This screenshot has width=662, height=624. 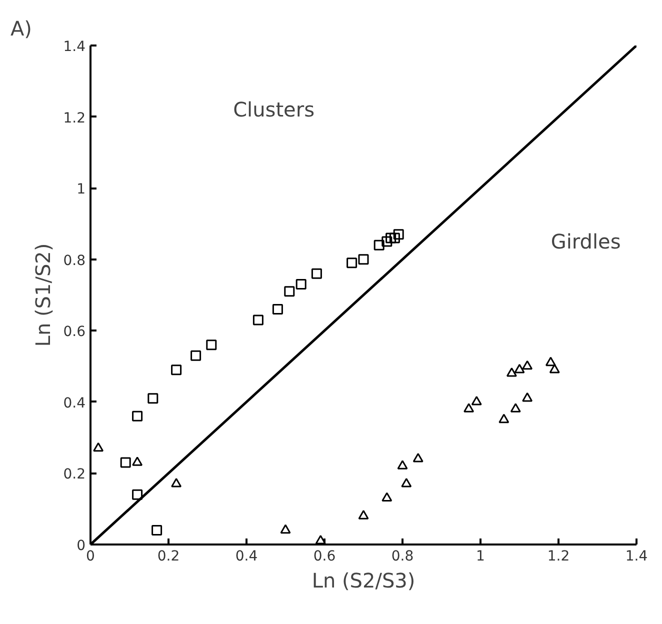 I want to click on y-tick-label: 0.2, so click(x=74, y=474).